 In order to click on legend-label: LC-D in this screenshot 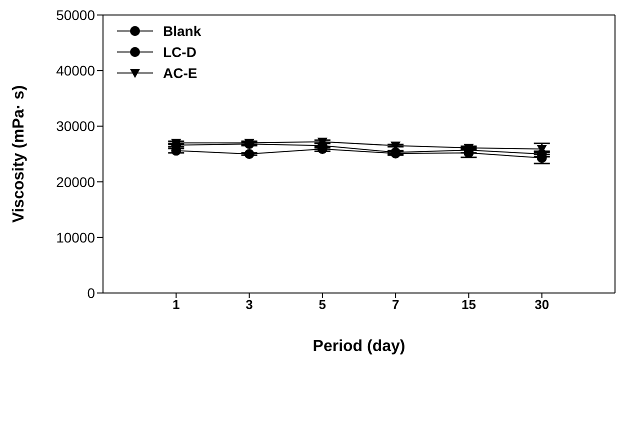, I will do `click(179, 52)`.